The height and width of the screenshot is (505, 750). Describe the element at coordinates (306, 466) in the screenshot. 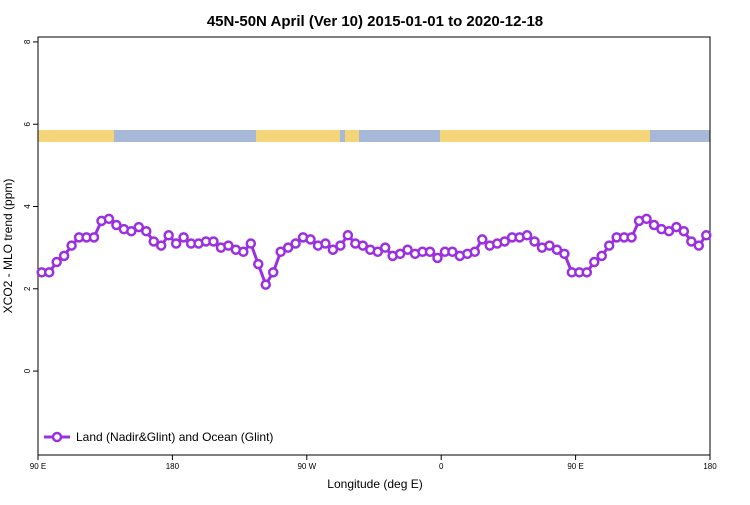

I see `x-tick-label: 90 W` at that location.